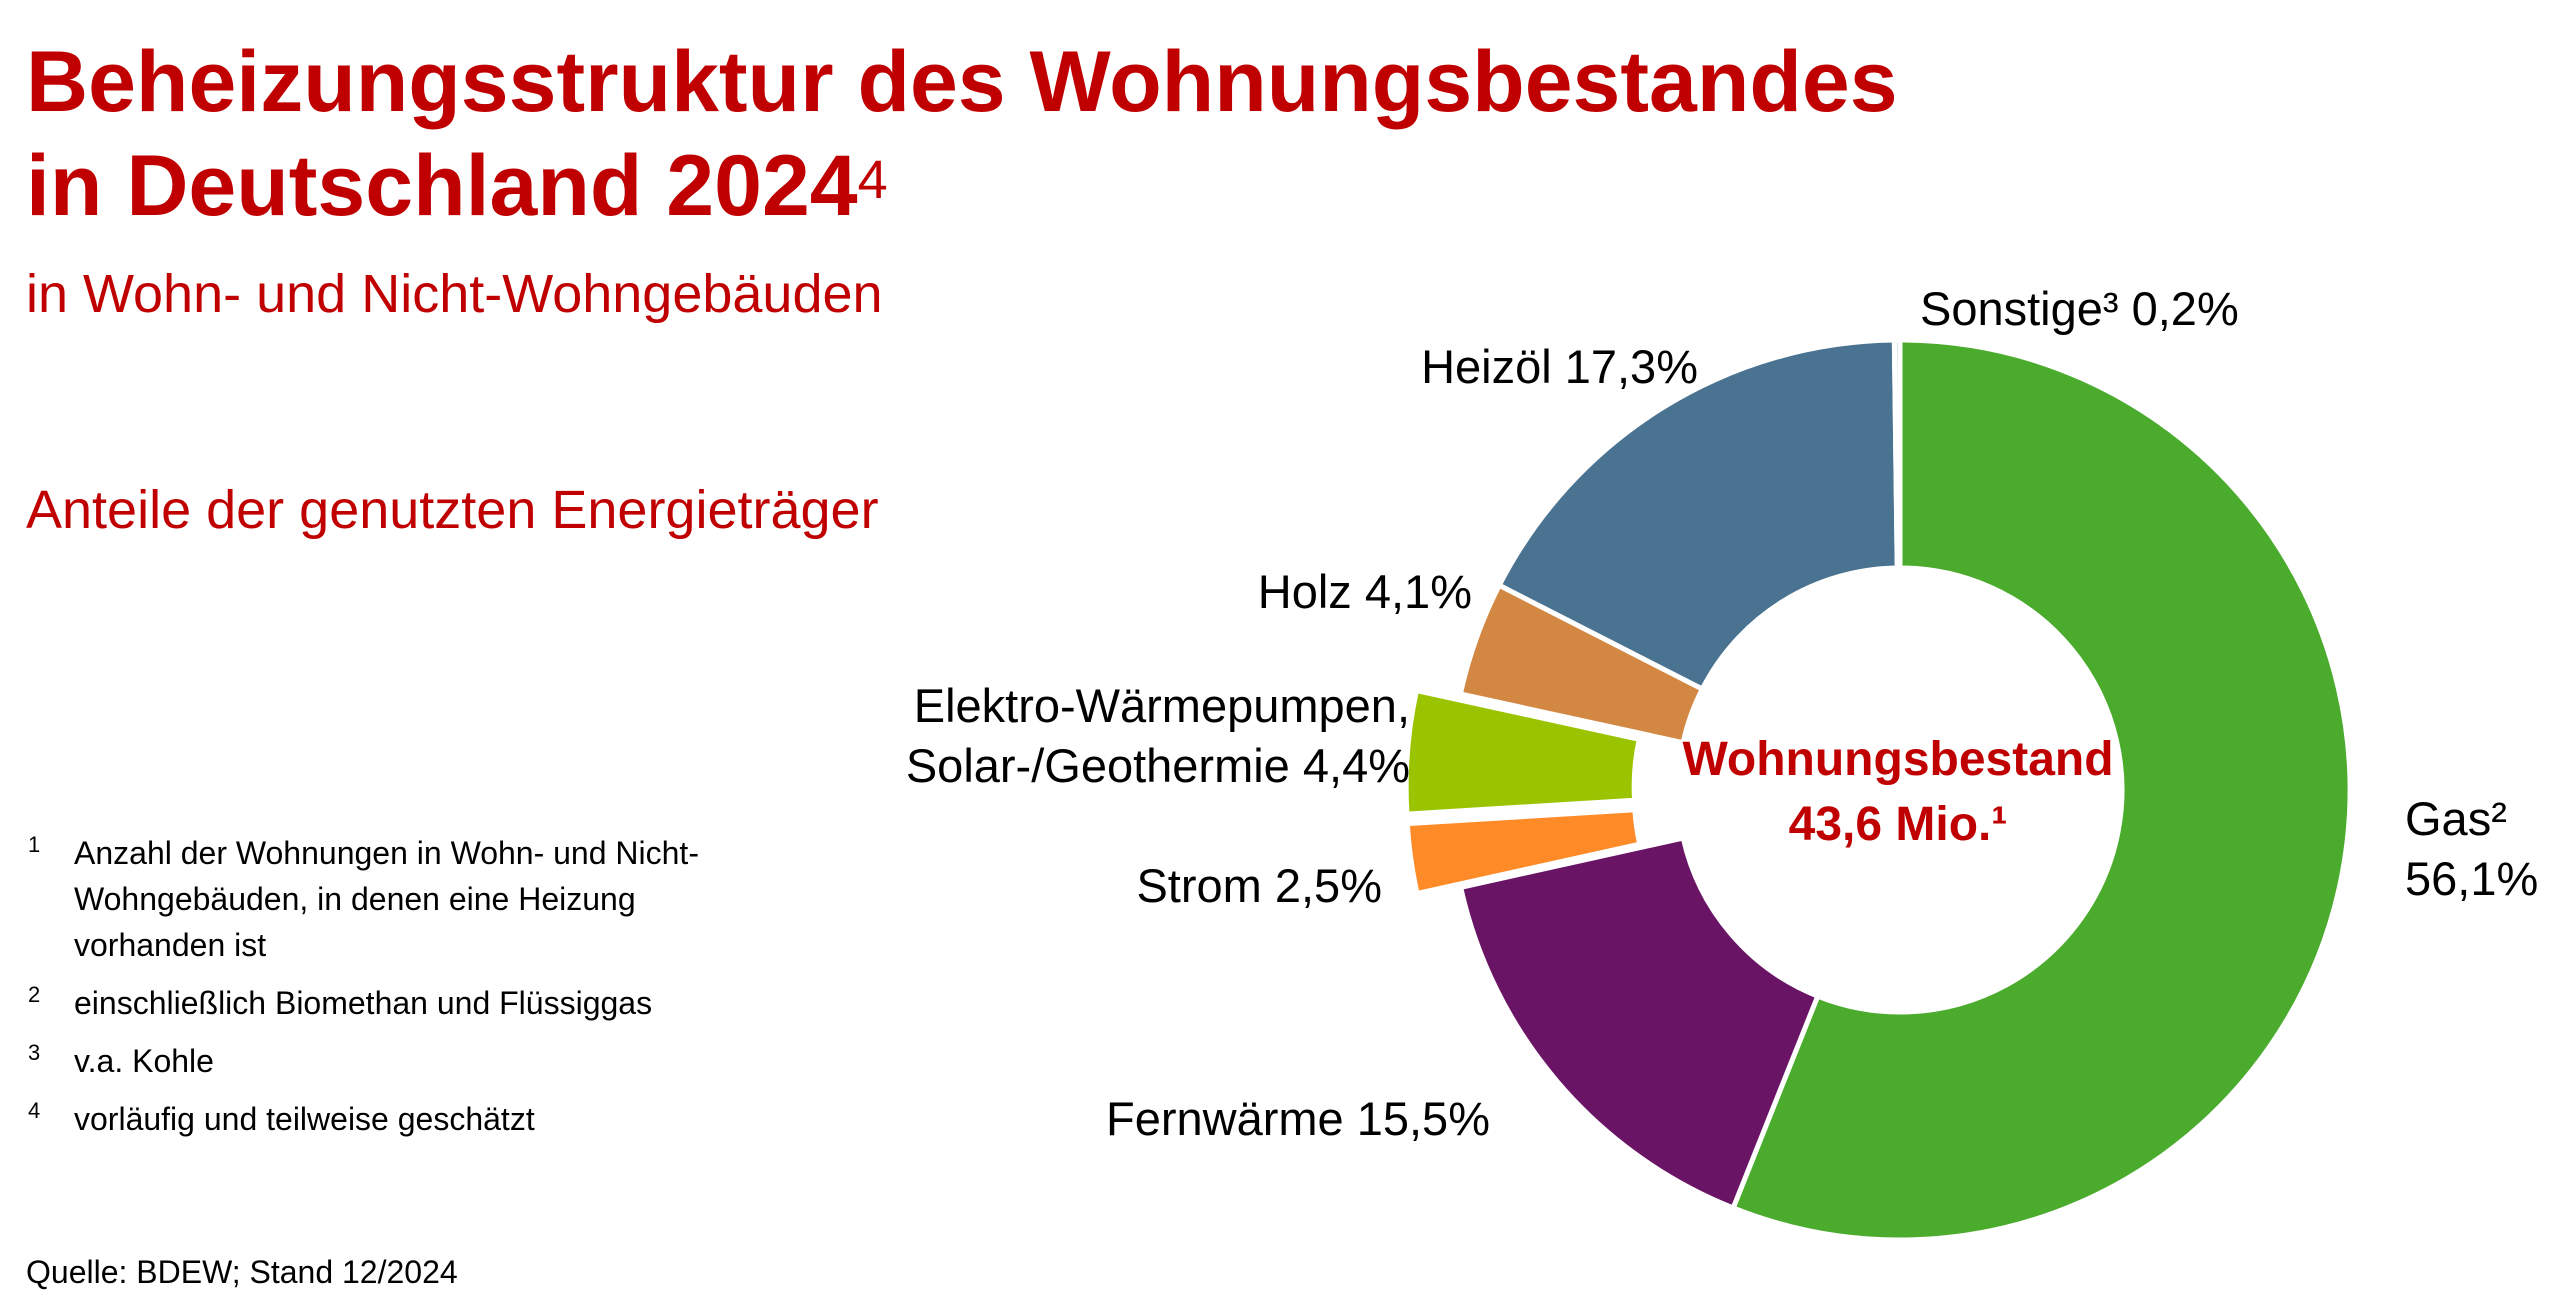 The image size is (2560, 1311). Describe the element at coordinates (2471, 848) in the screenshot. I see `slice-label-gas: Gas² 56,1%` at that location.